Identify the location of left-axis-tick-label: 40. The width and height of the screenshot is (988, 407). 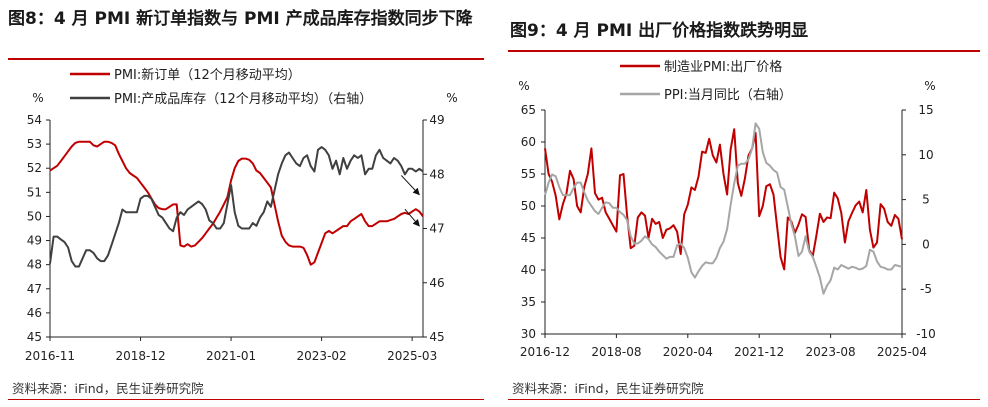
(528, 270).